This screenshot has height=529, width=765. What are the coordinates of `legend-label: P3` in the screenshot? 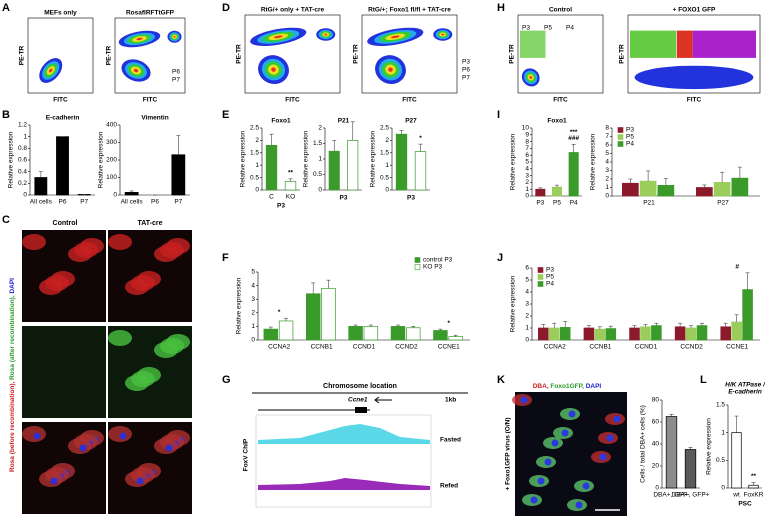 It's located at (550, 270).